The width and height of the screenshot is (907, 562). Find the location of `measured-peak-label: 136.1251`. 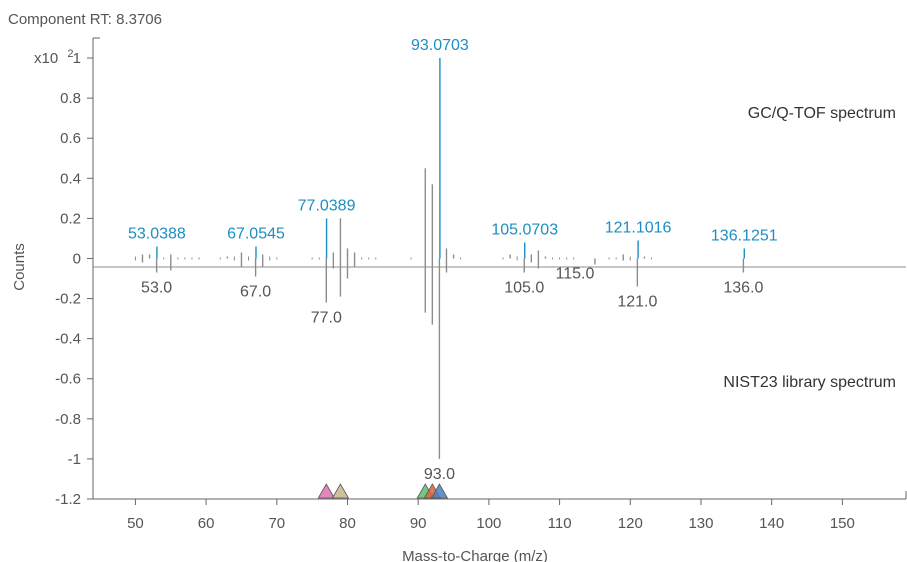

measured-peak-label: 136.1251 is located at coordinates (744, 235).